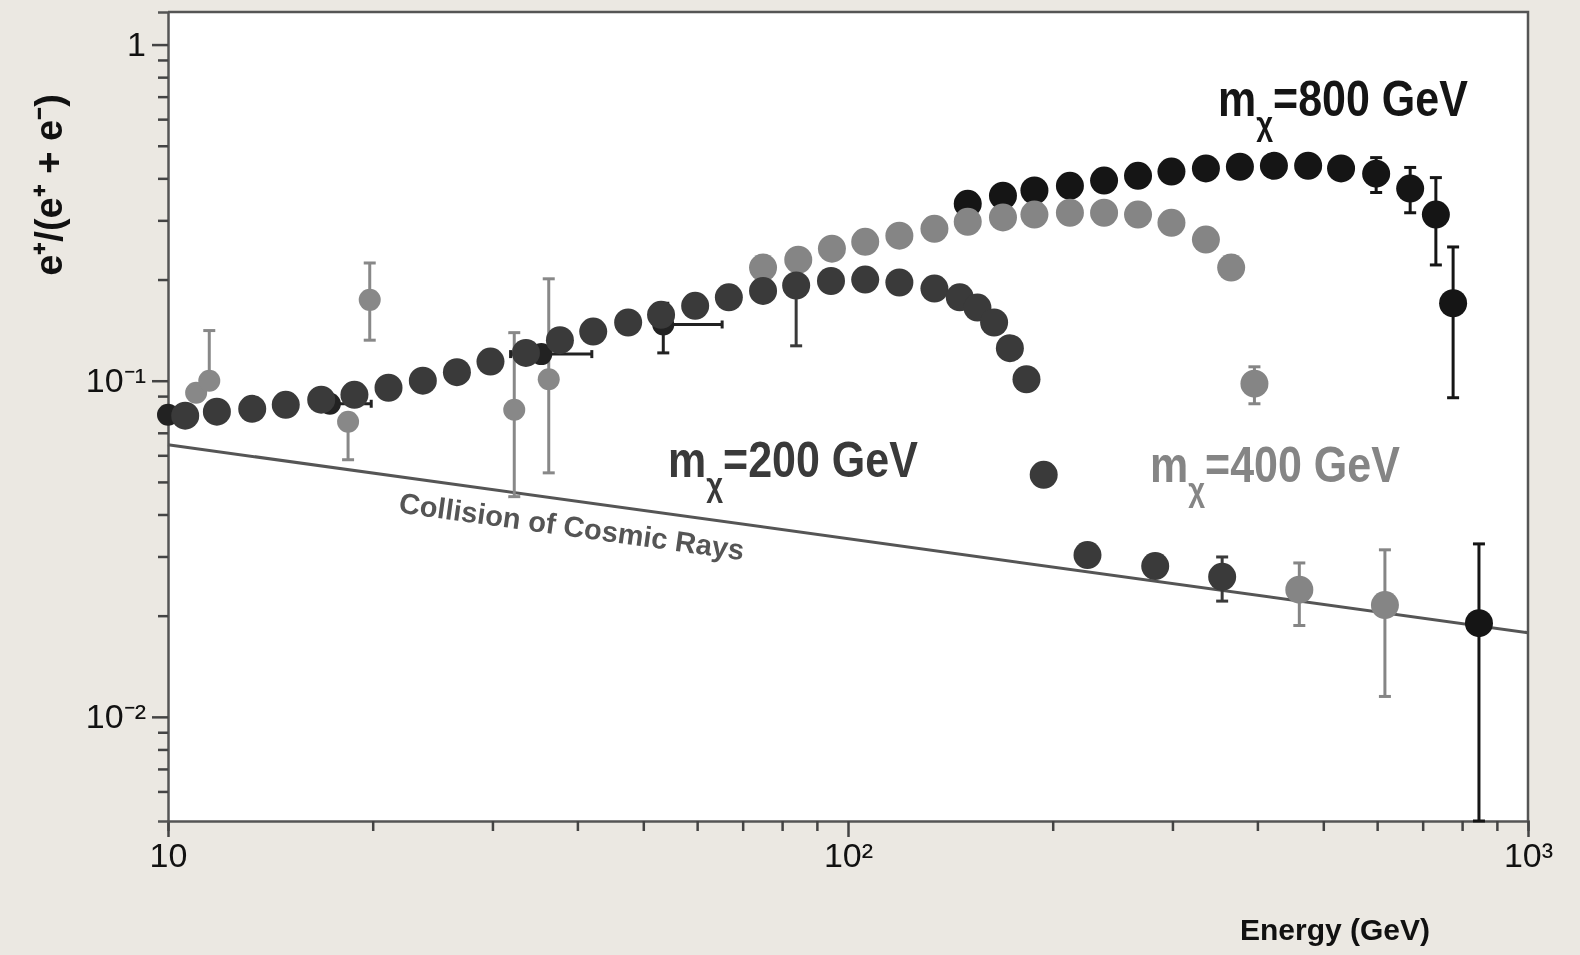  Describe the element at coordinates (115, 716) in the screenshot. I see `y-tick-label: 10⁻²` at that location.